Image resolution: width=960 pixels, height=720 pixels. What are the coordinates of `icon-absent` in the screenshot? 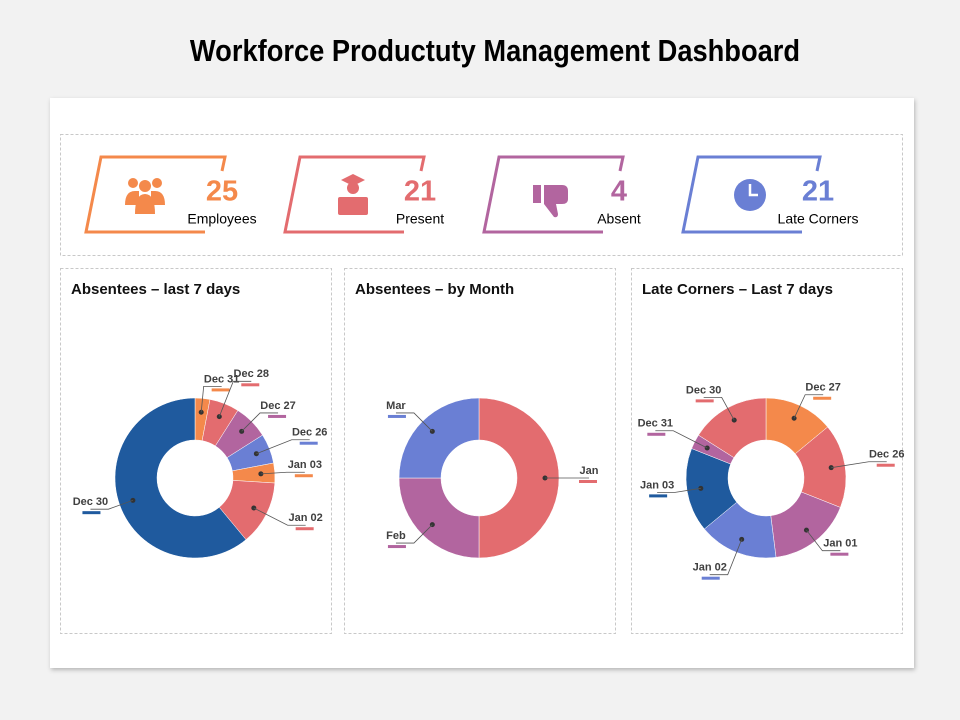 It's located at (550, 201).